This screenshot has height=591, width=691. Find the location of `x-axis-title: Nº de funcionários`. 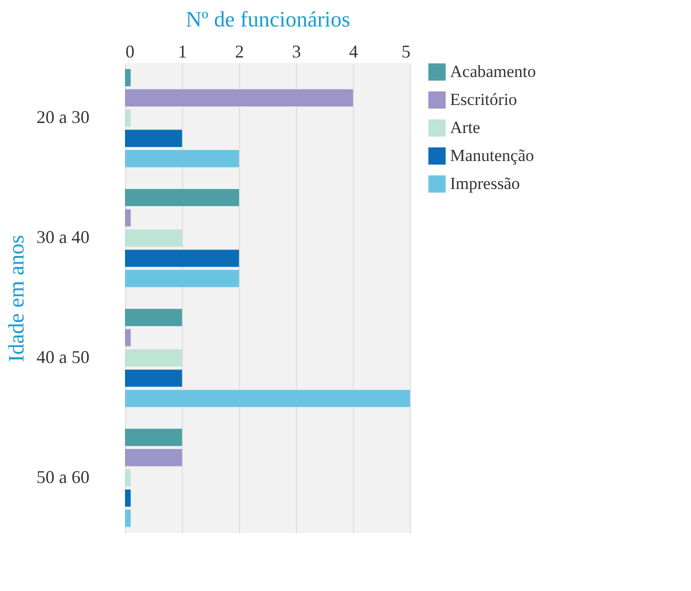

x-axis-title: Nº de funcionários is located at coordinates (268, 19).